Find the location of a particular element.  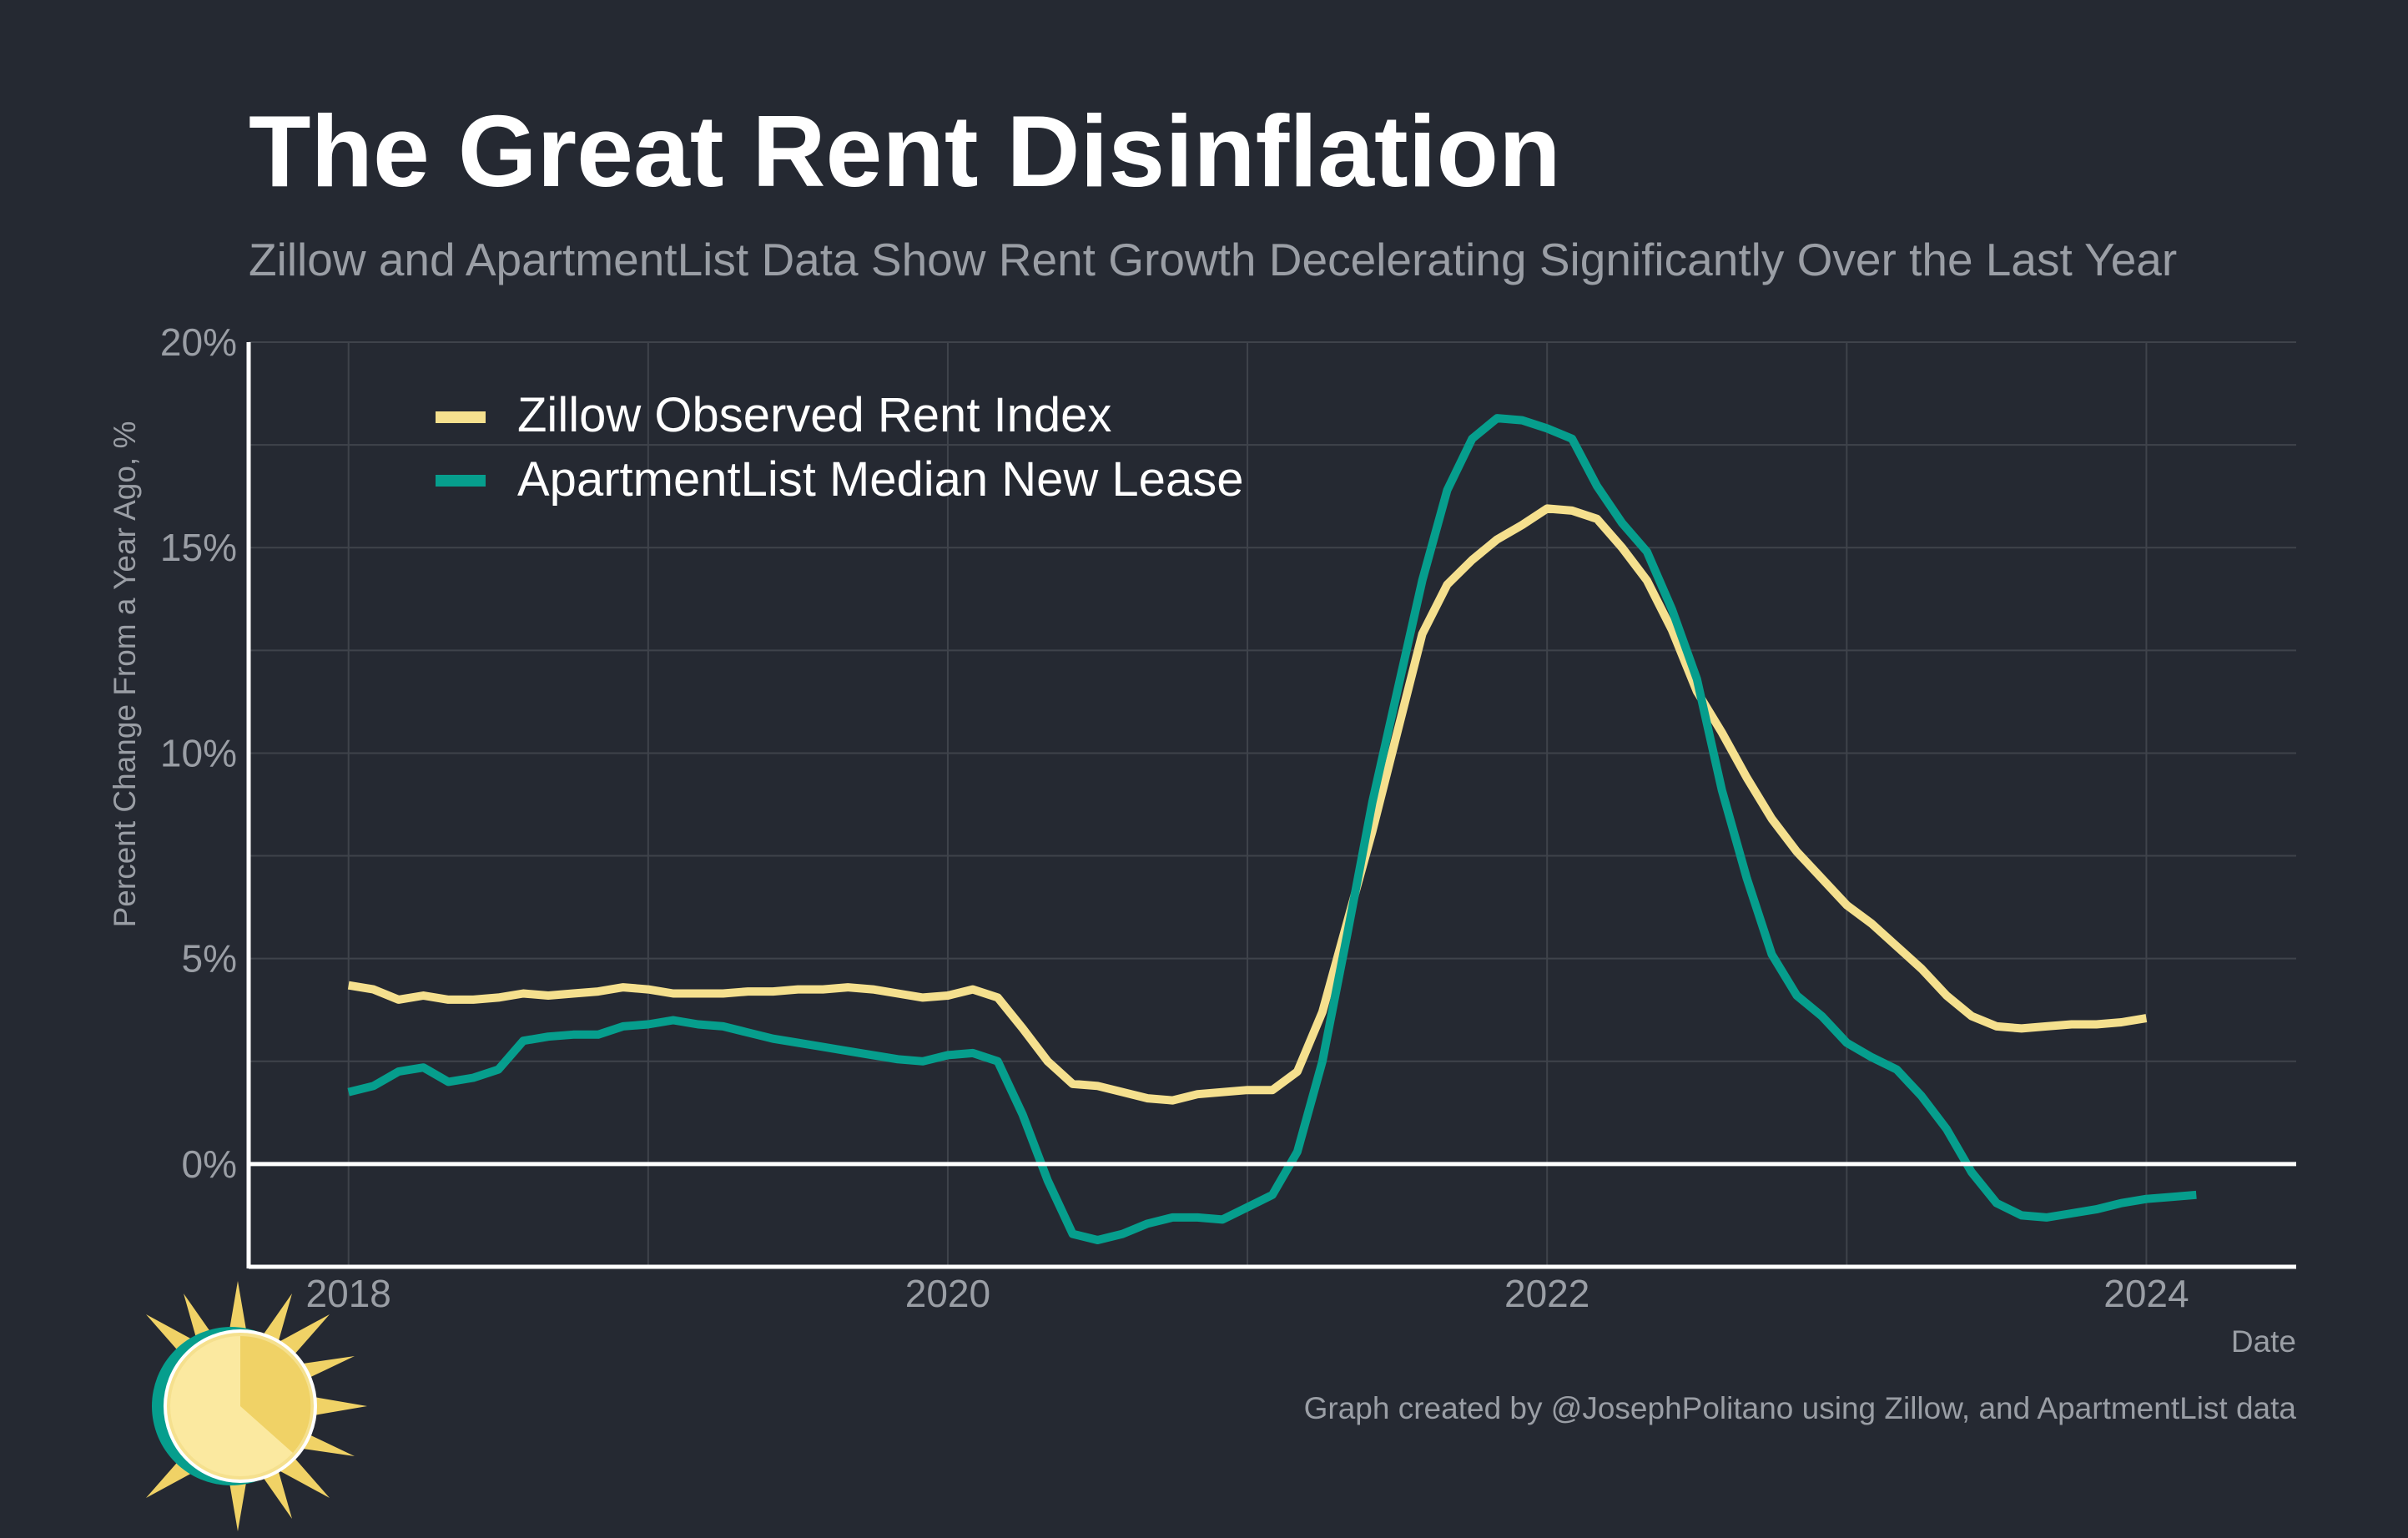

y-tick-label: 0% is located at coordinates (209, 1164).